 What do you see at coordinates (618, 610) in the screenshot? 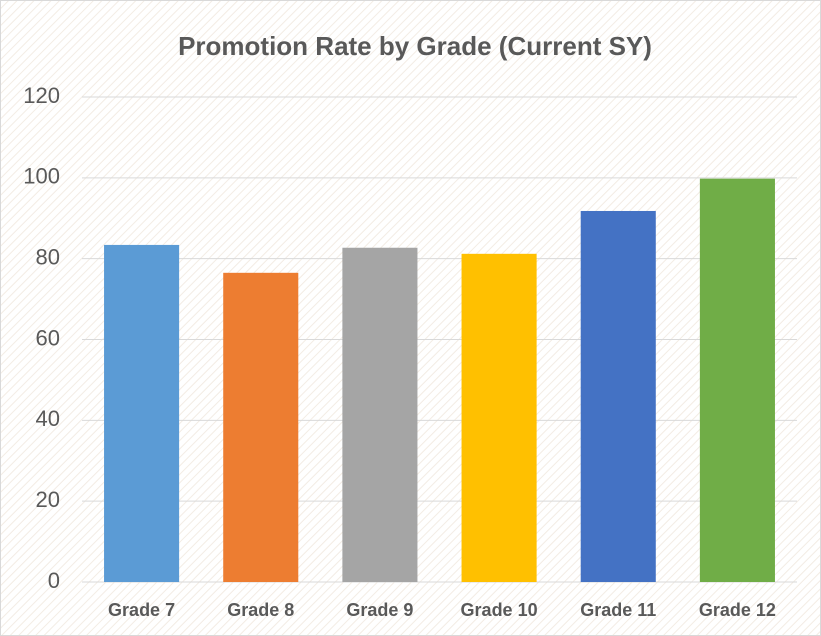
I see `x-tick-label: Grade 11` at bounding box center [618, 610].